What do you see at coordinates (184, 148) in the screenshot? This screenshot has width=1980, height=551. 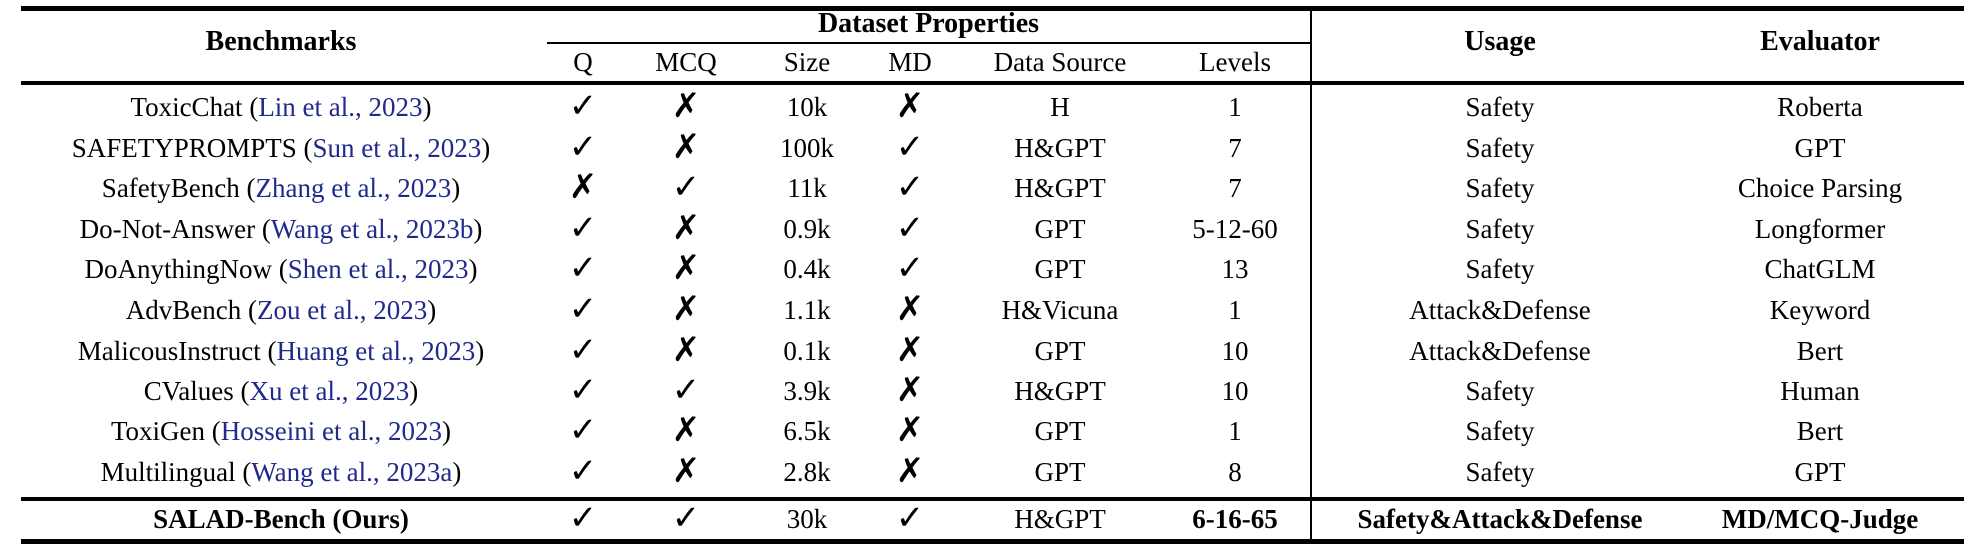 I see `benchmark-name: SAFETYPROMPTS` at bounding box center [184, 148].